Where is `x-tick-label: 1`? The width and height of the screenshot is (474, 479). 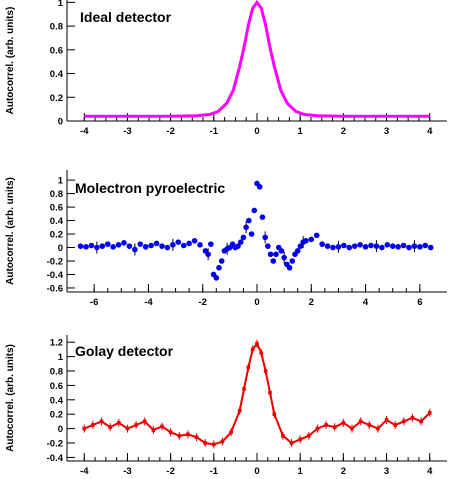
x-tick-label: 1 is located at coordinates (301, 131).